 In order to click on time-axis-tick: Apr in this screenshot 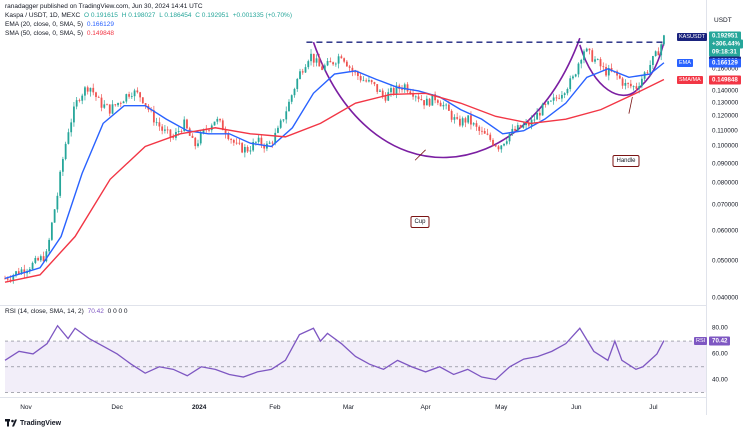, I will do `click(425, 407)`.